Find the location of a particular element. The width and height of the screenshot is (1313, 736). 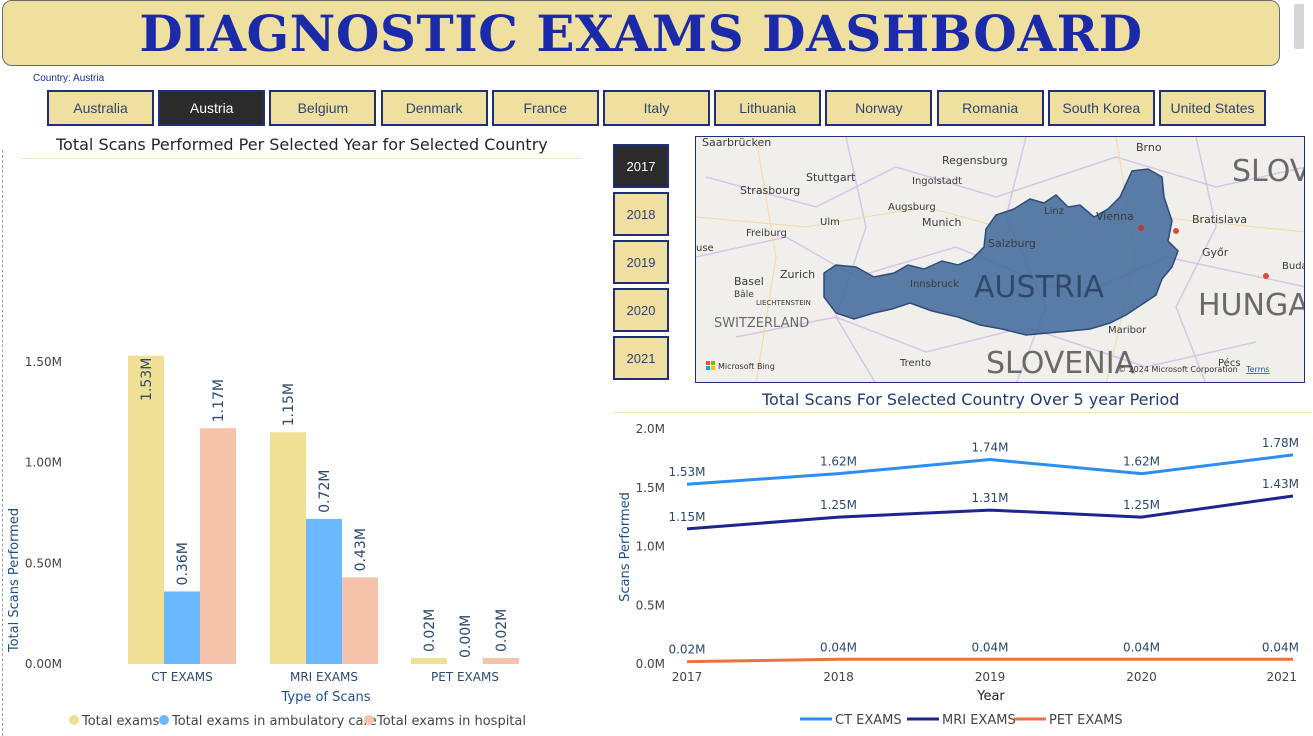

dashboard-title: DIAGNOSTIC EXAMS DASHBOARD is located at coordinates (641, 33).